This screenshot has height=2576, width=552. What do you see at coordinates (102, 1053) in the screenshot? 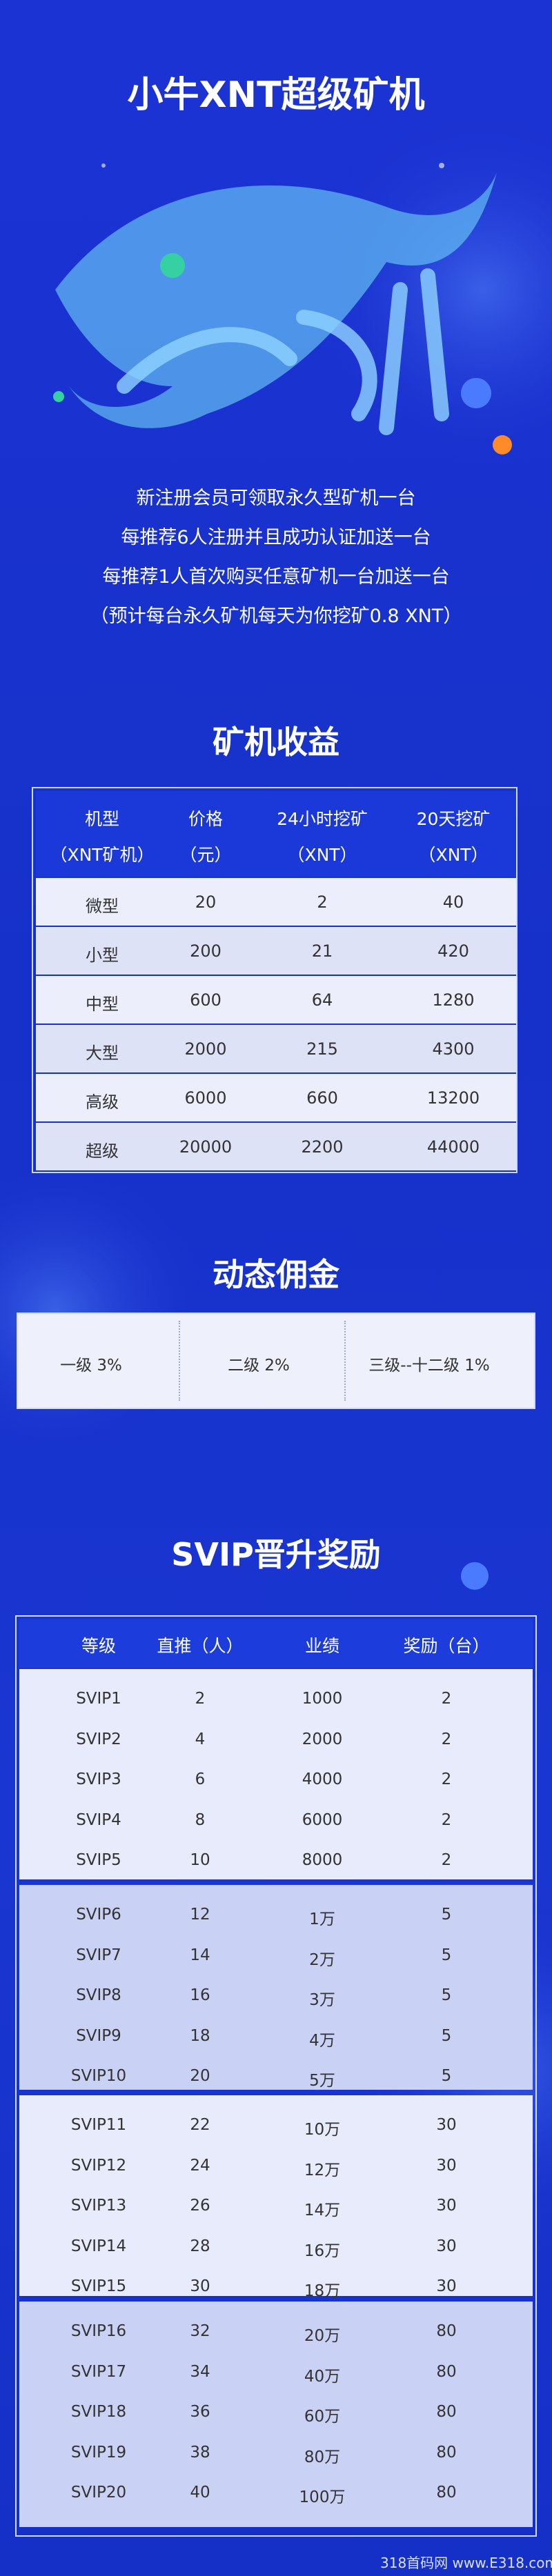
I see `table-cell: 大型` at bounding box center [102, 1053].